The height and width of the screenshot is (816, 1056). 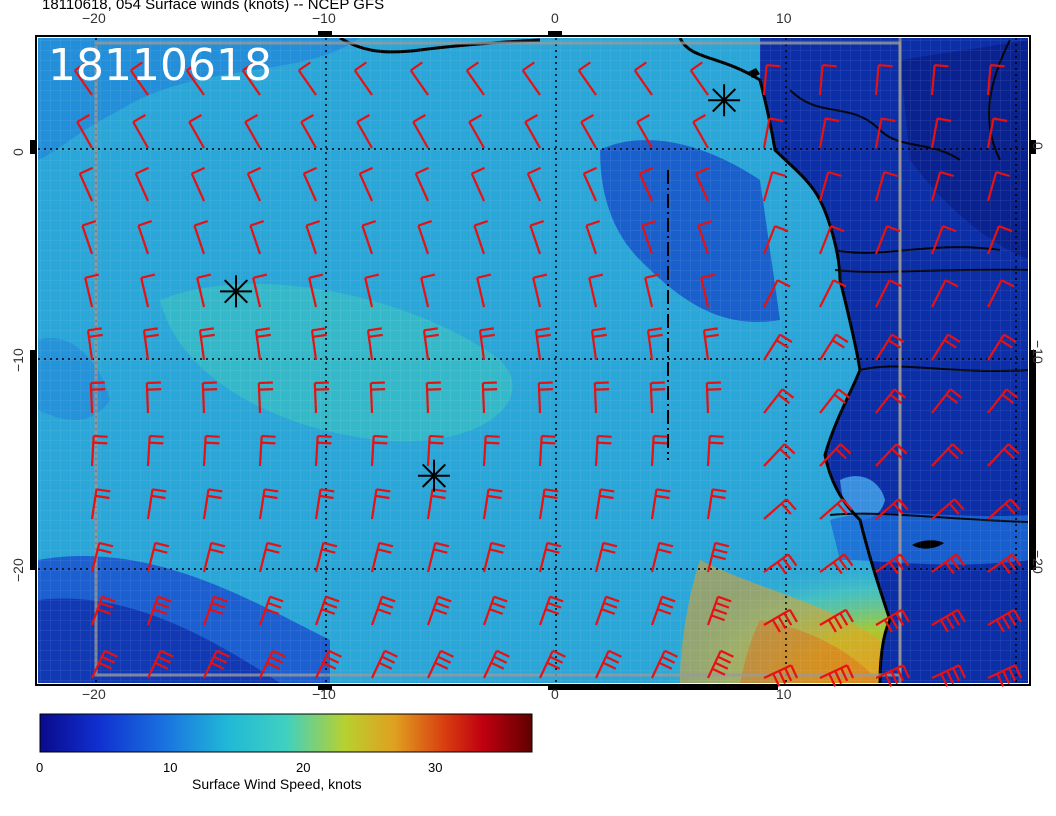 I want to click on lon-tick-bottom-2: −10, so click(x=324, y=694).